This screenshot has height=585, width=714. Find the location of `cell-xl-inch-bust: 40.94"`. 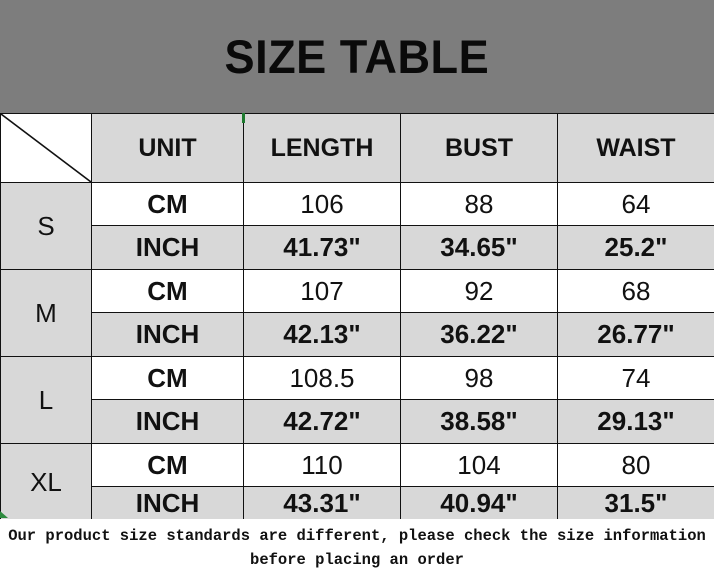

cell-xl-inch-bust: 40.94" is located at coordinates (479, 503).